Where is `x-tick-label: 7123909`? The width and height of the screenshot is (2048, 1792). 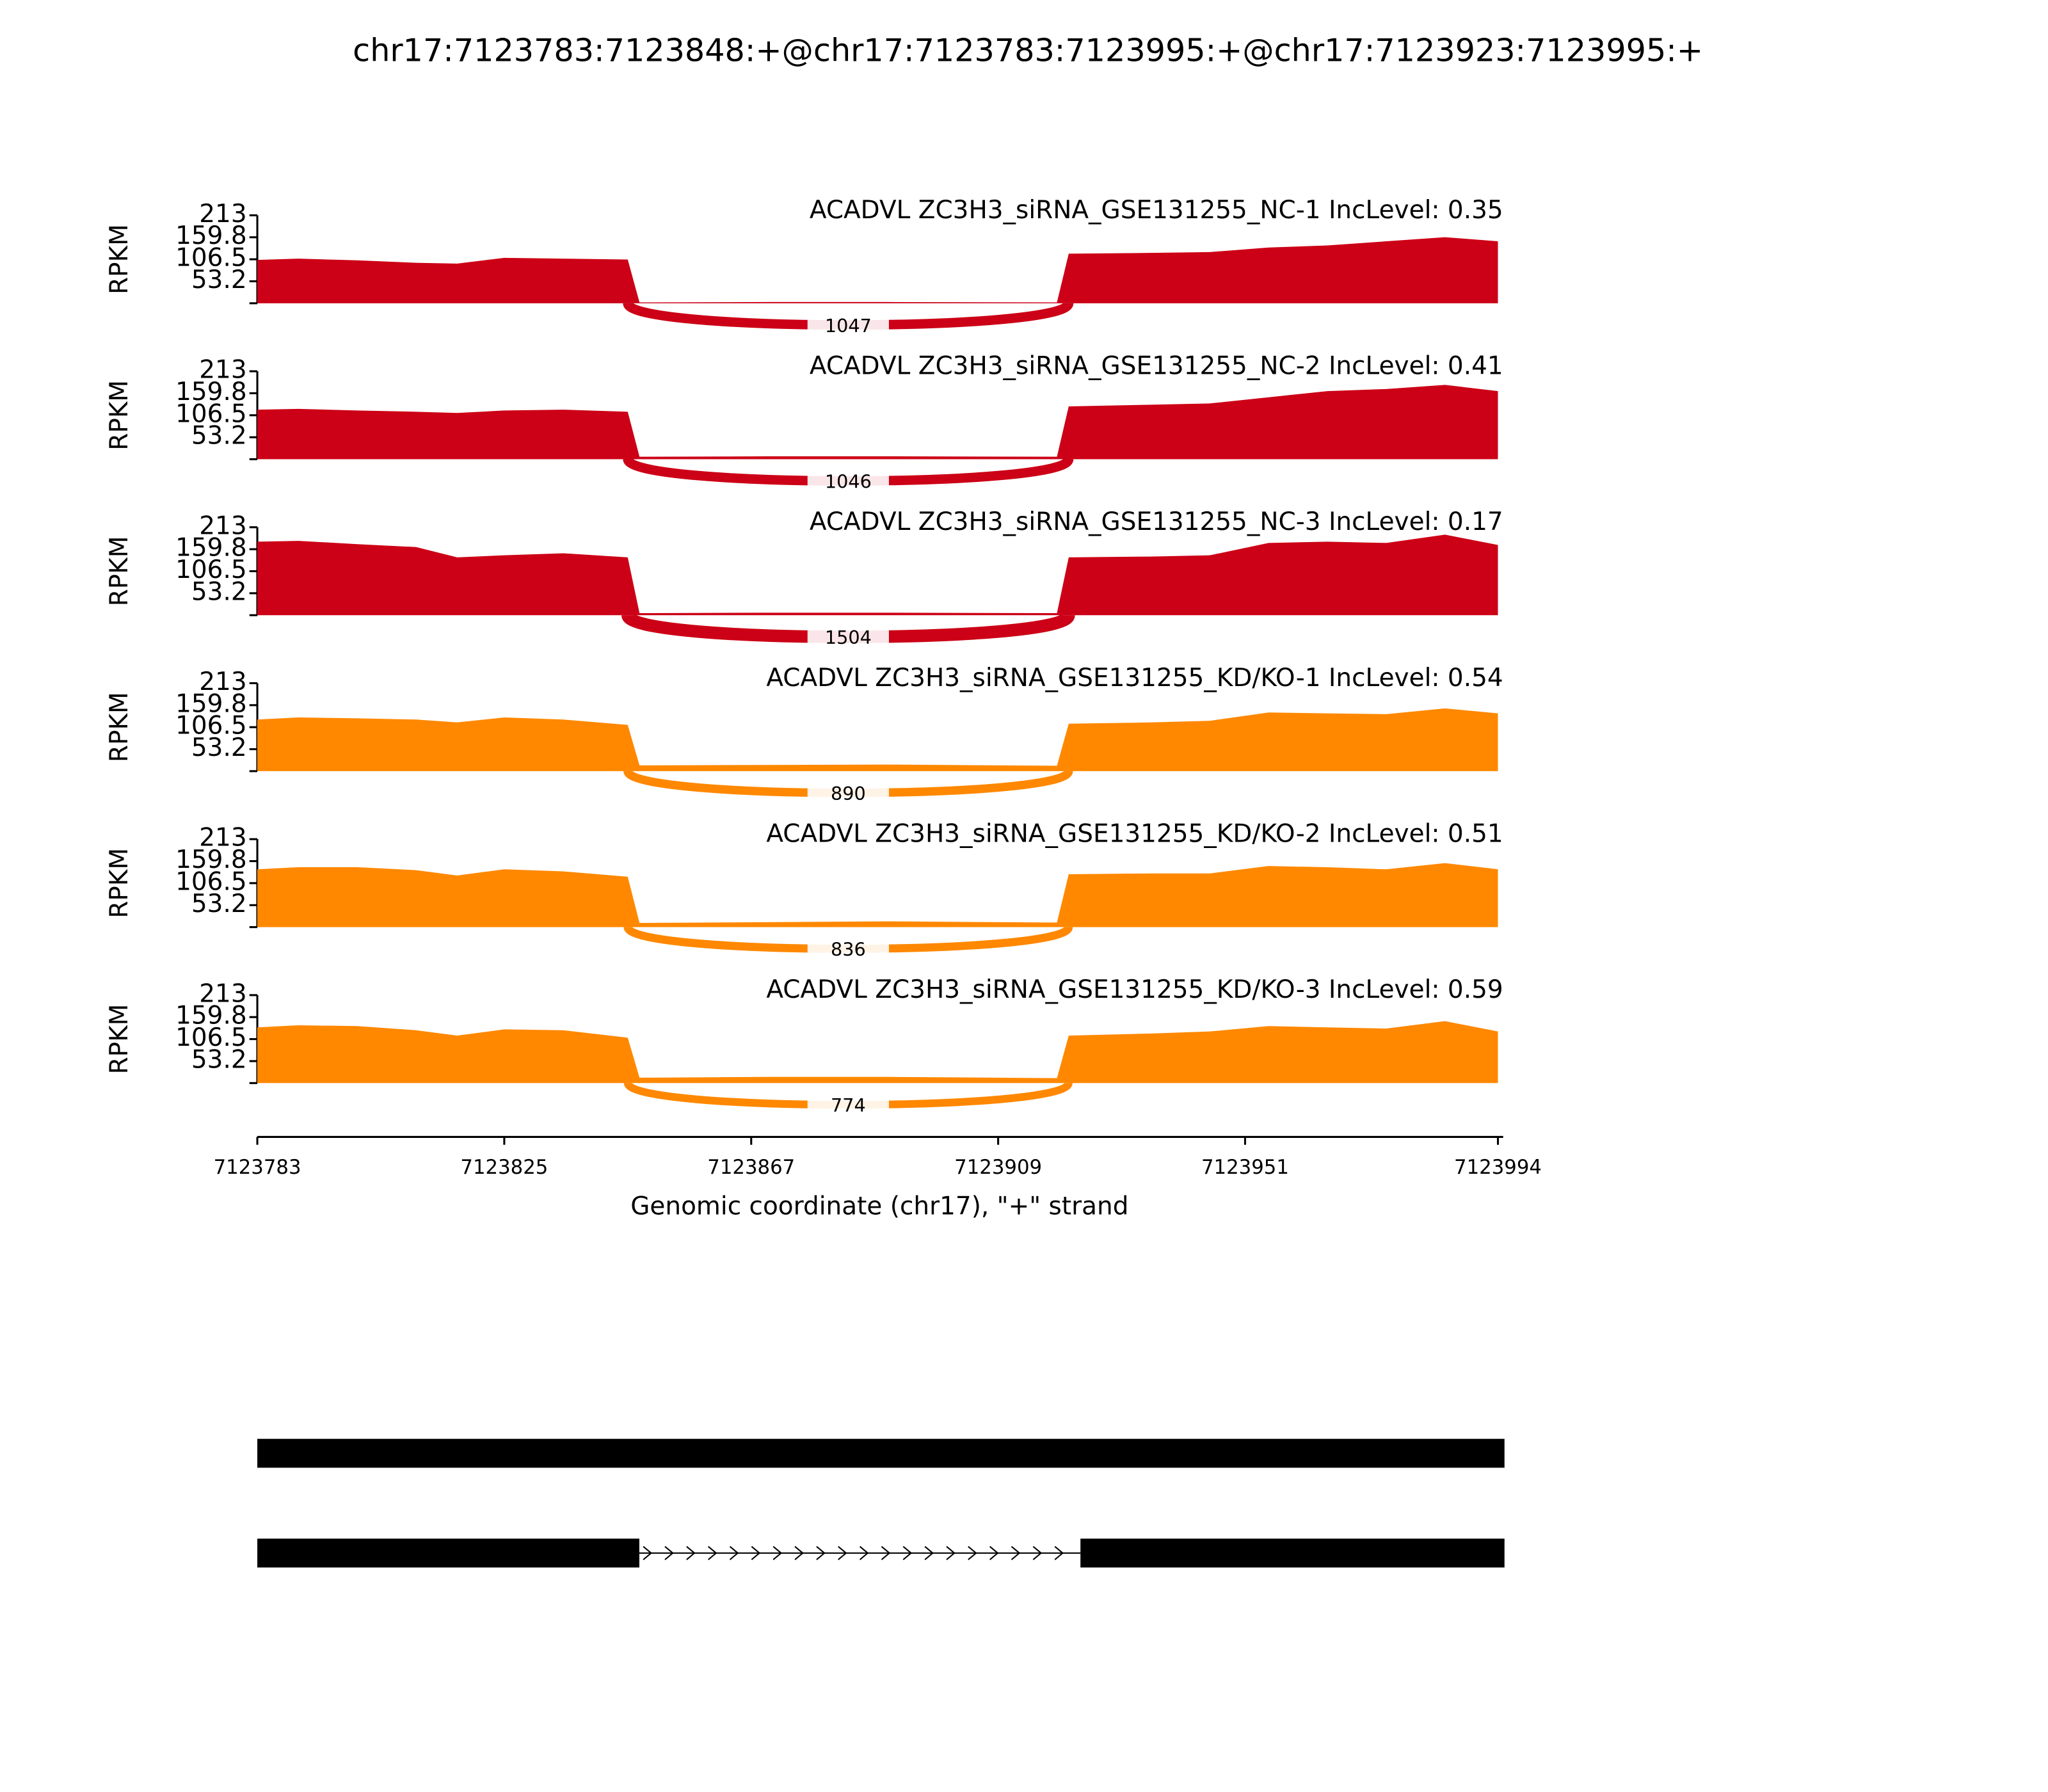 x-tick-label: 7123909 is located at coordinates (998, 1167).